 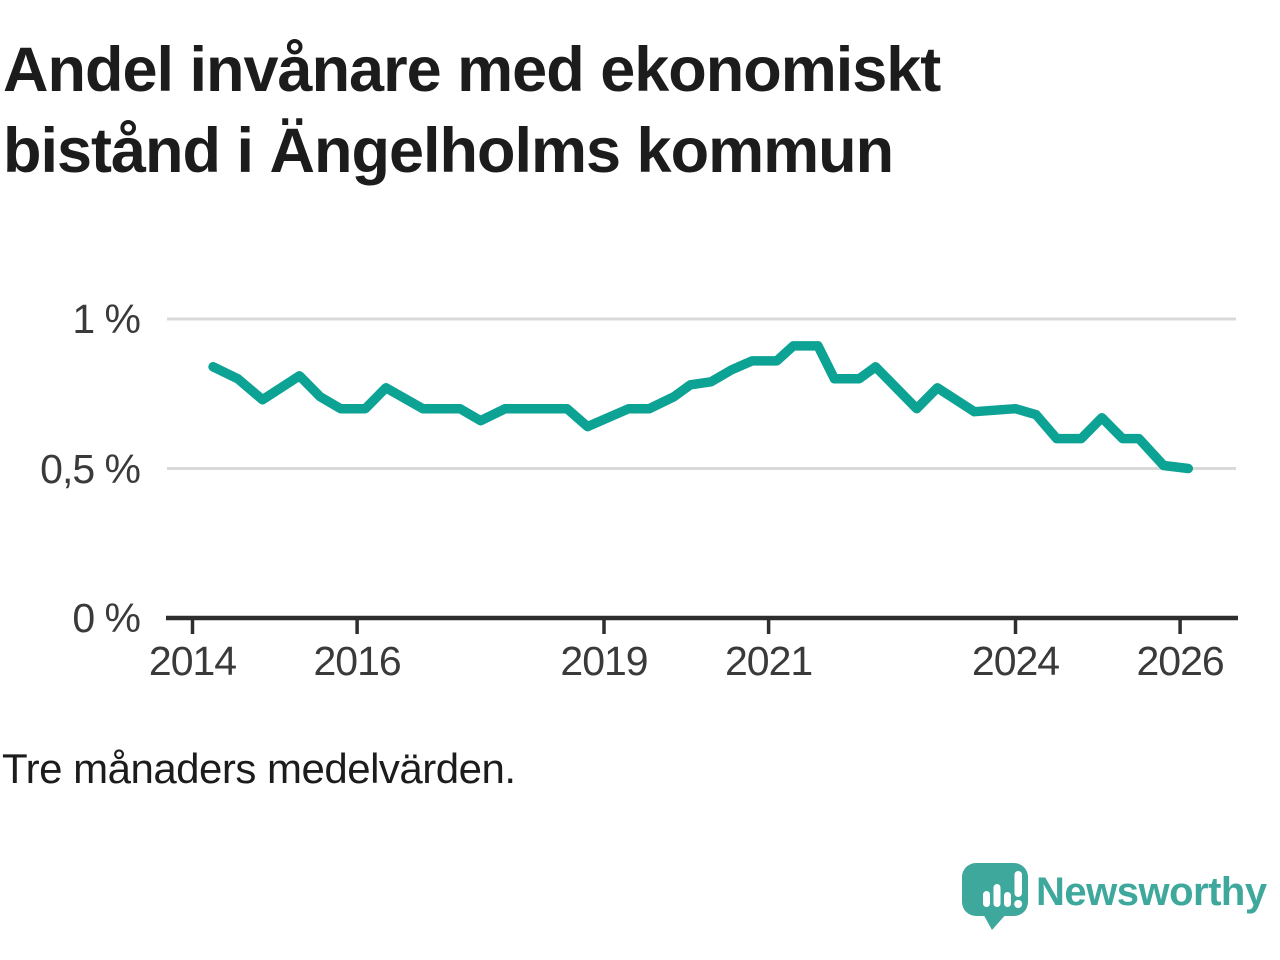 I want to click on x-axis-label: 2021, so click(x=768, y=661).